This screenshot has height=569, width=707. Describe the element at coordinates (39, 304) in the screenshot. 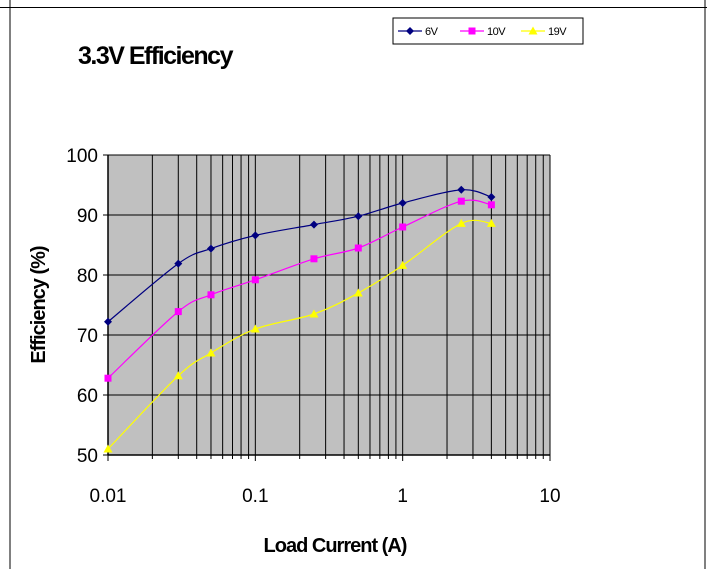

I see `y-axis-label: Efficiency (%)` at that location.